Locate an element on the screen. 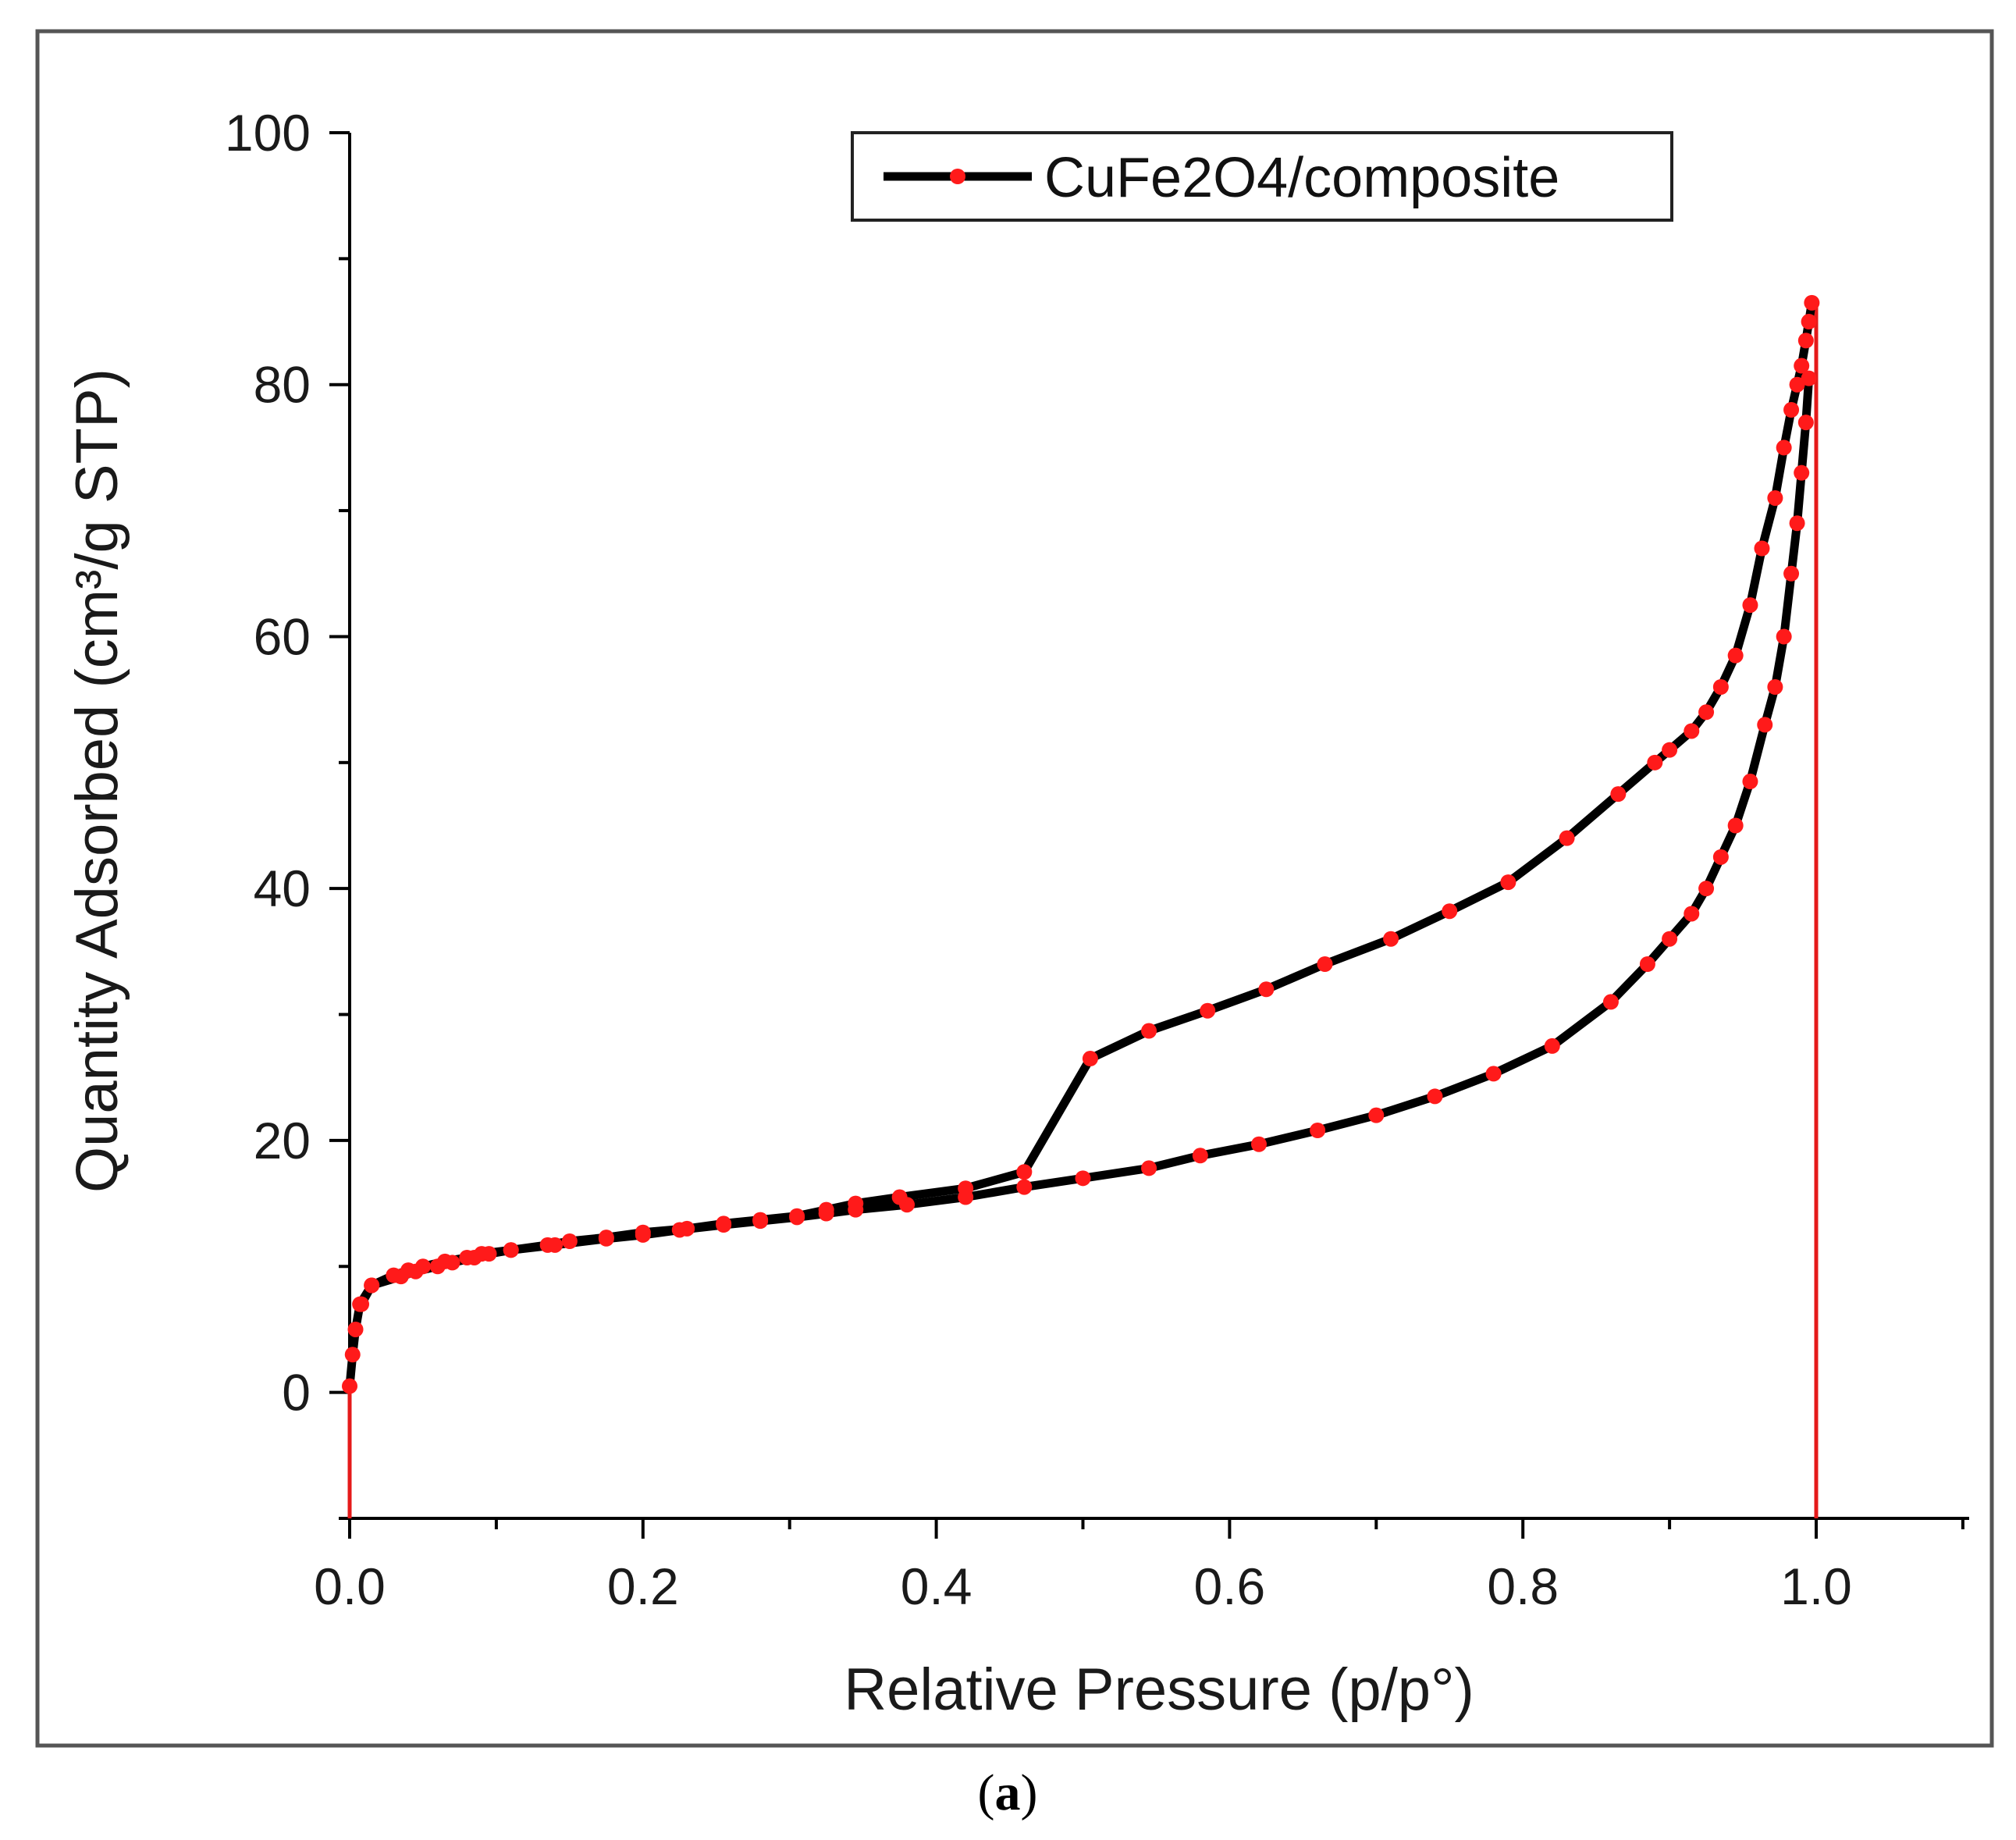 The height and width of the screenshot is (1840, 2016). caption-close: ) is located at coordinates (1029, 1792).